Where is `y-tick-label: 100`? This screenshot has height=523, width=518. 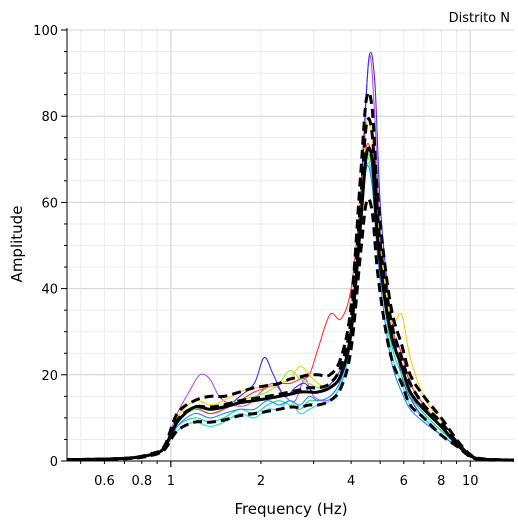
y-tick-label: 100 is located at coordinates (45, 31).